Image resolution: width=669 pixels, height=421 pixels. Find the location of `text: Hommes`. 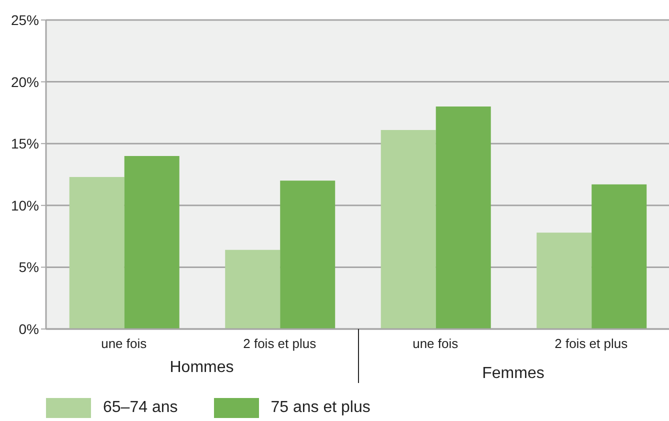

text: Hommes is located at coordinates (201, 368).